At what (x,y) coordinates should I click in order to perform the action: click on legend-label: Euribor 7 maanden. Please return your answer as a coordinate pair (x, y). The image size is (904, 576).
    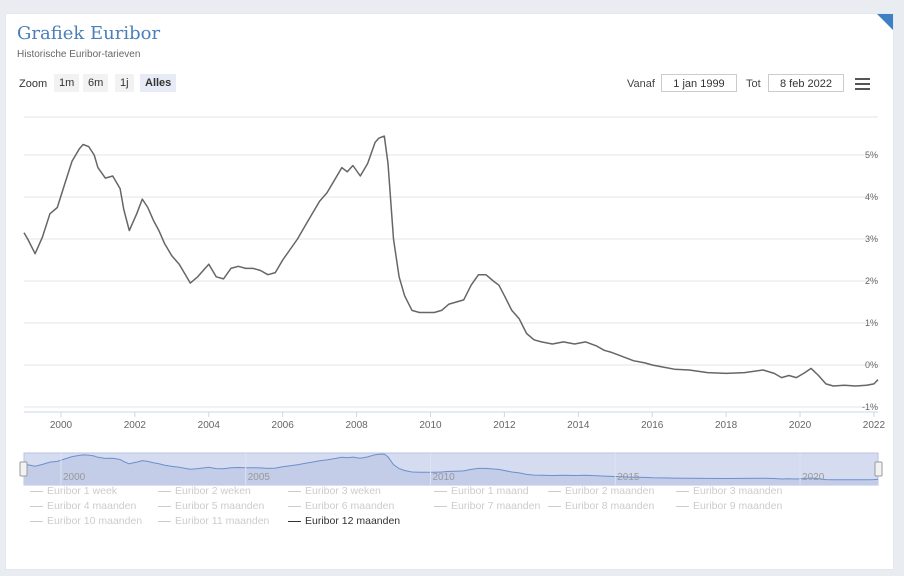
    Looking at the image, I should click on (496, 506).